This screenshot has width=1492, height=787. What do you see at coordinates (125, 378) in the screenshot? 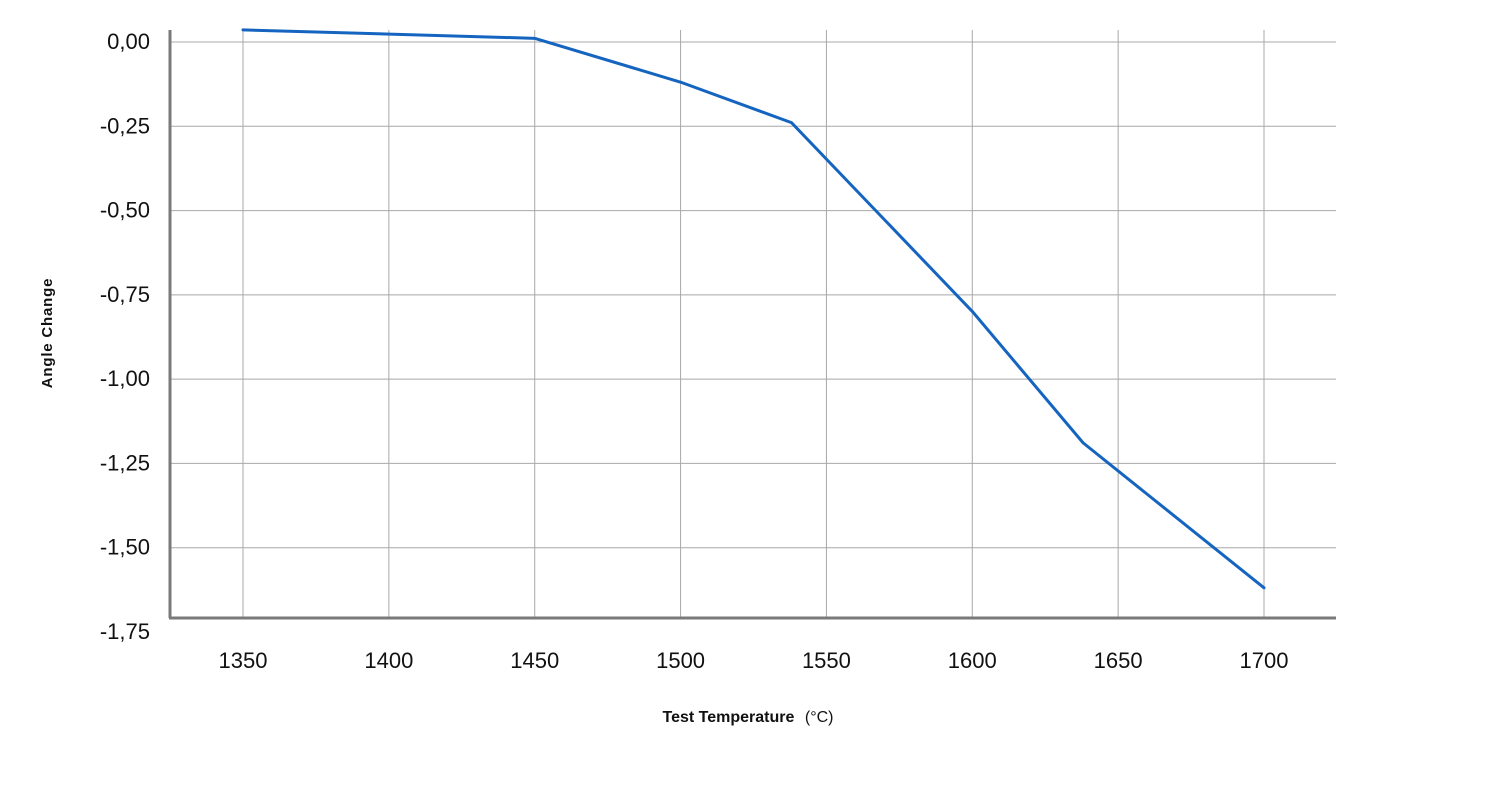
I see `y-tick-label: -1,00` at bounding box center [125, 378].